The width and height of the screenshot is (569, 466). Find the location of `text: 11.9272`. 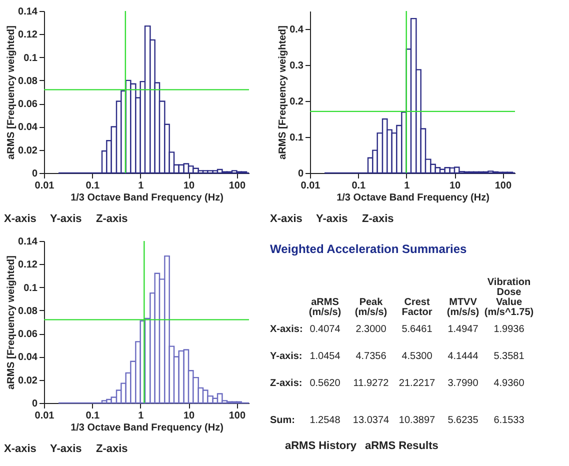

text: 11.9272 is located at coordinates (371, 383).